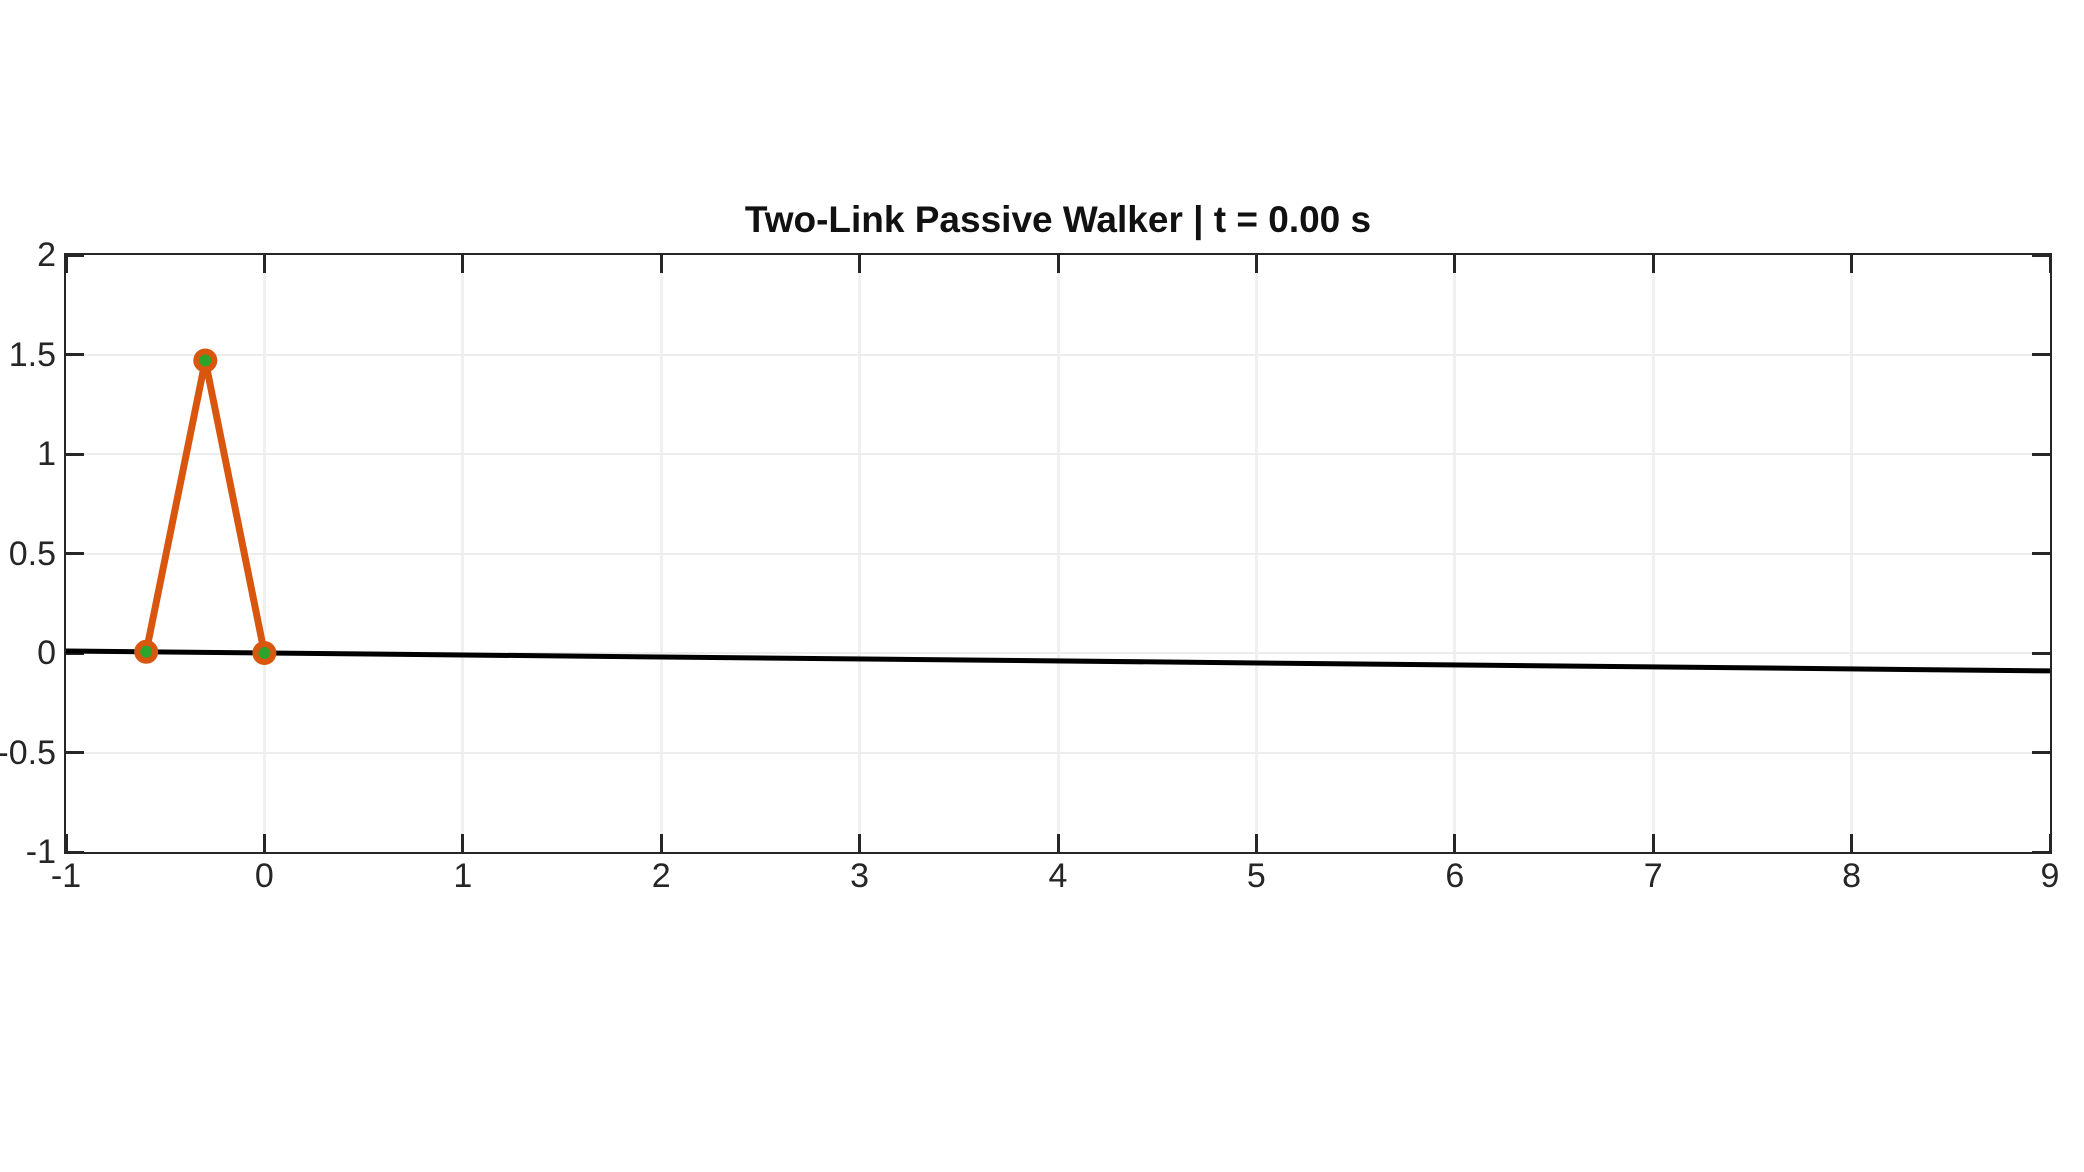  What do you see at coordinates (264, 653) in the screenshot?
I see `stance-foot-joint` at bounding box center [264, 653].